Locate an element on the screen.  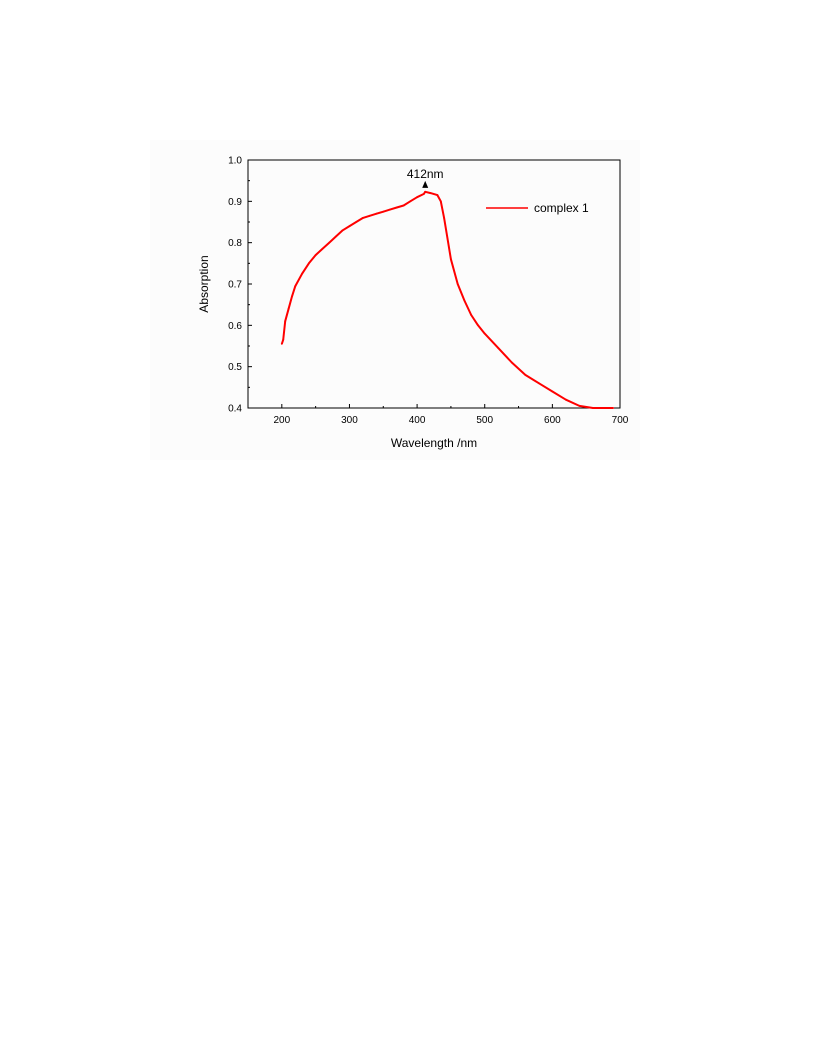
y-axis-label: Absorption is located at coordinates (204, 283).